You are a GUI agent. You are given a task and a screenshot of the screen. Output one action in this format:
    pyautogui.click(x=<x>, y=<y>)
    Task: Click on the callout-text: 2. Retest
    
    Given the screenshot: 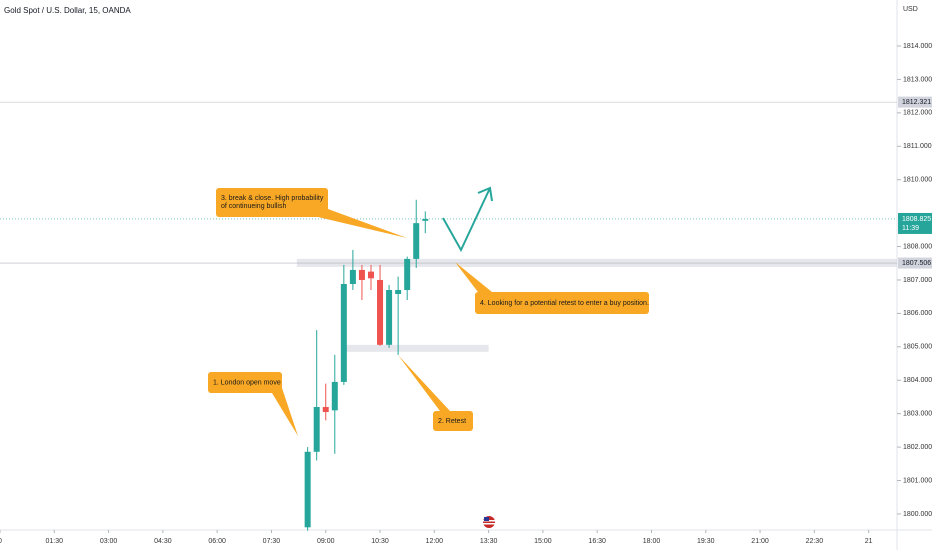 What is the action you would take?
    pyautogui.click(x=452, y=421)
    